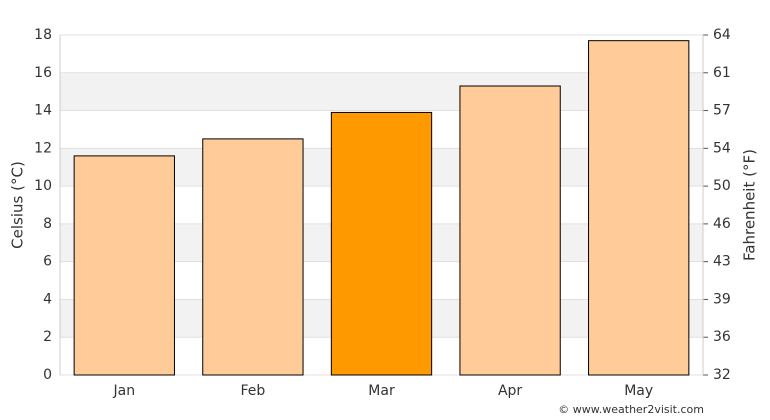 The height and width of the screenshot is (420, 770). I want to click on y-tick-label: 6, so click(47, 262).